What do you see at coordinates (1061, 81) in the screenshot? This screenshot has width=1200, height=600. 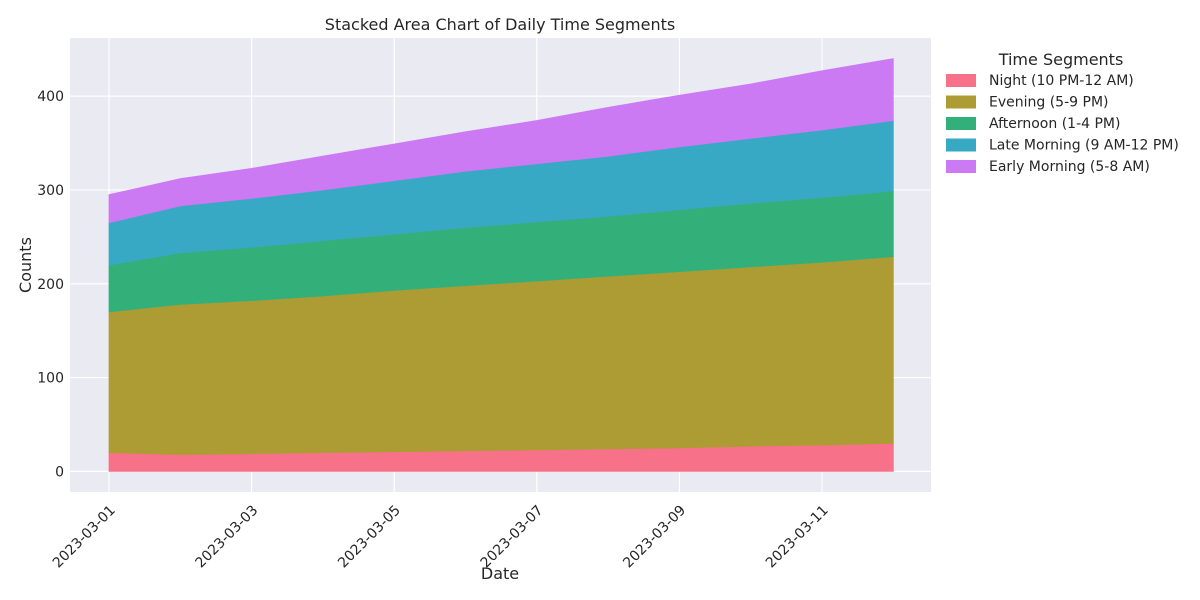 I see `legend-label: Night (10 PM-12 AM)` at bounding box center [1061, 81].